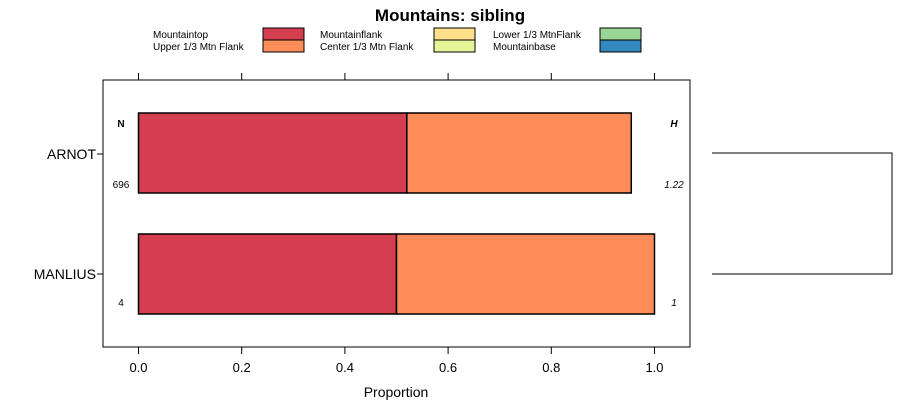 The width and height of the screenshot is (900, 420). I want to click on chart-title: Mountains: sibling, so click(450, 15).